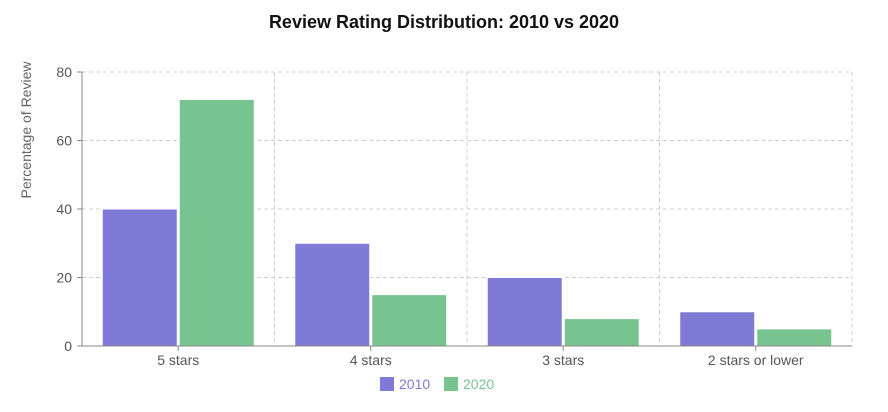  What do you see at coordinates (64, 209) in the screenshot?
I see `y-tick-label: 40` at bounding box center [64, 209].